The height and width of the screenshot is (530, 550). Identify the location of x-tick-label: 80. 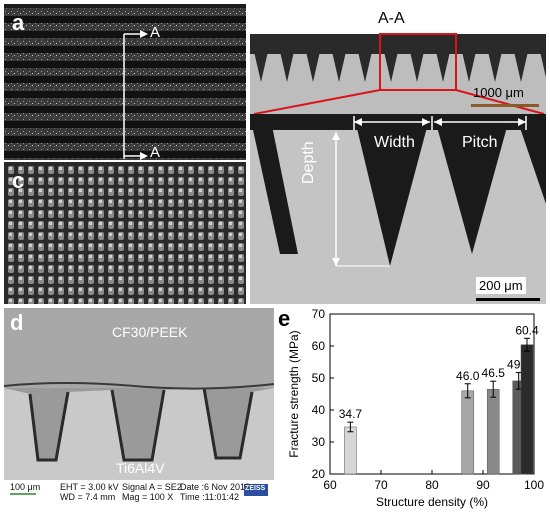
(432, 485).